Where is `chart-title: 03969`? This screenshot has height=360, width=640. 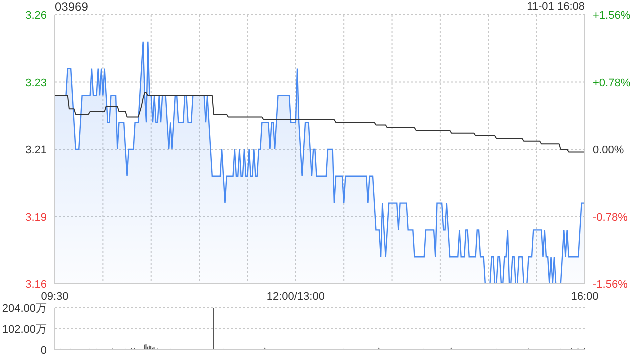 chart-title: 03969 is located at coordinates (71, 7).